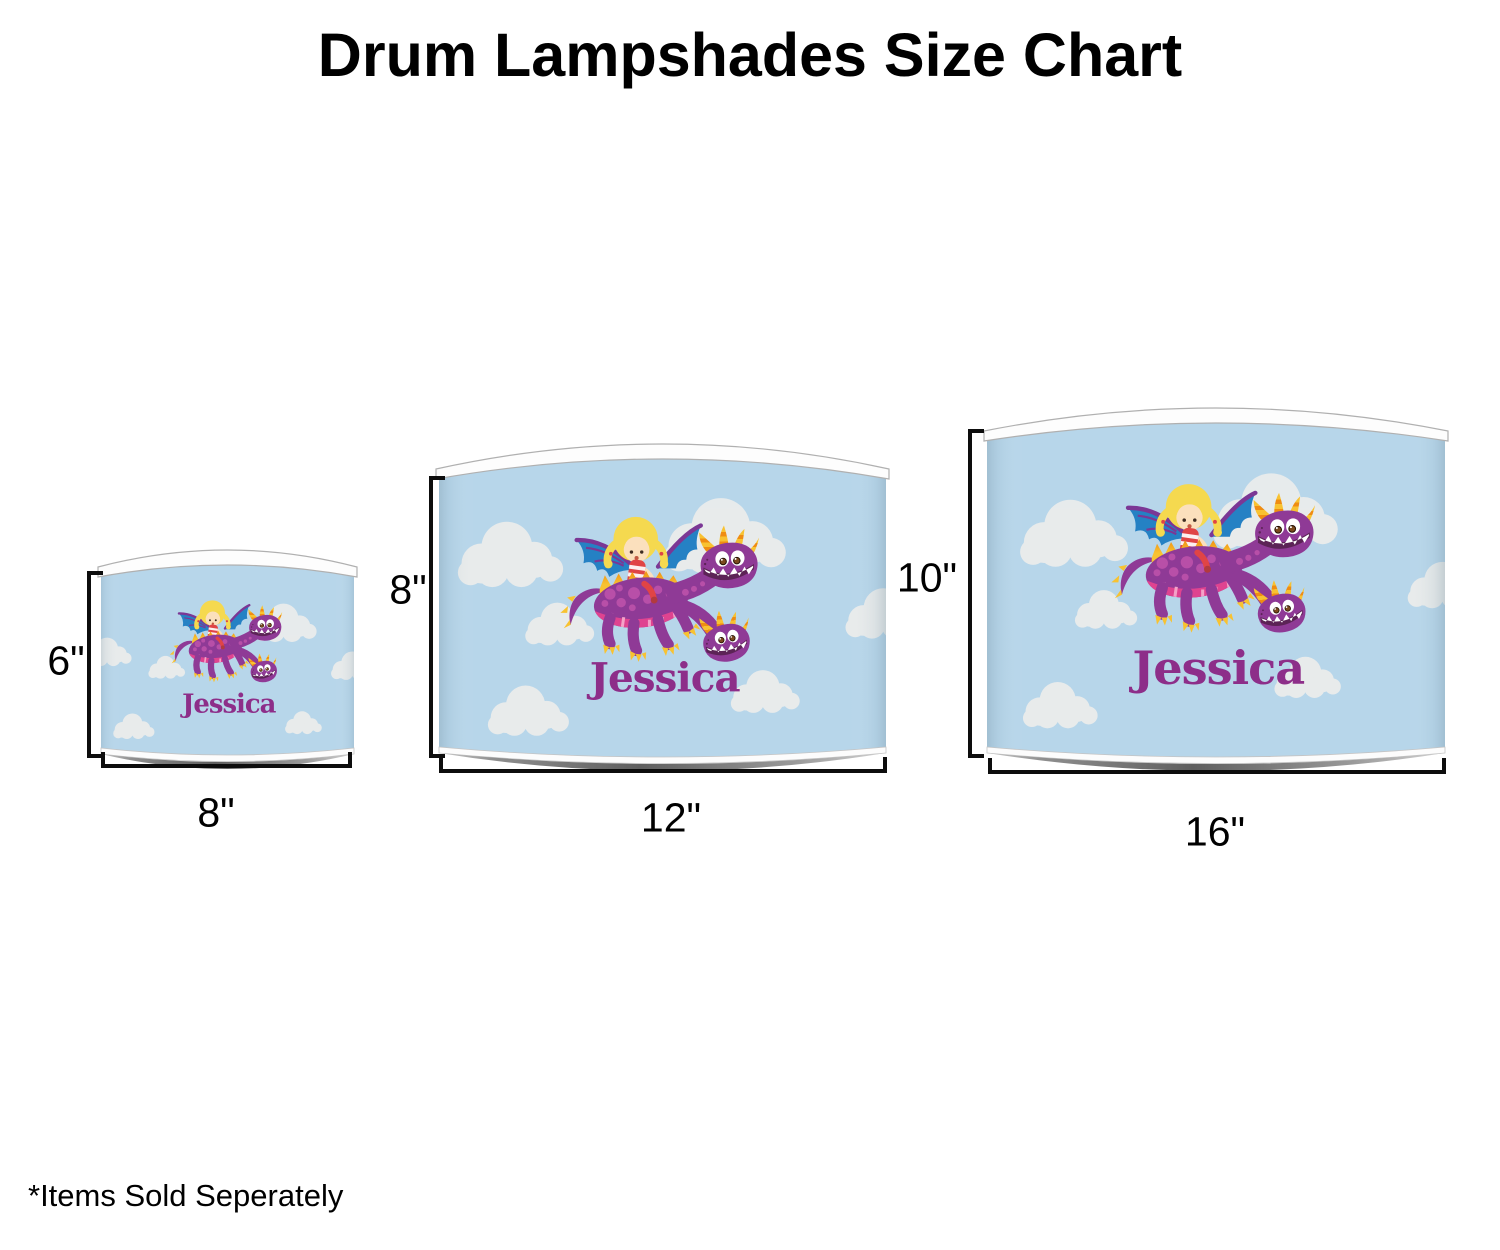  Describe the element at coordinates (95, 664) in the screenshot. I see `height-dimension-line-small` at that location.